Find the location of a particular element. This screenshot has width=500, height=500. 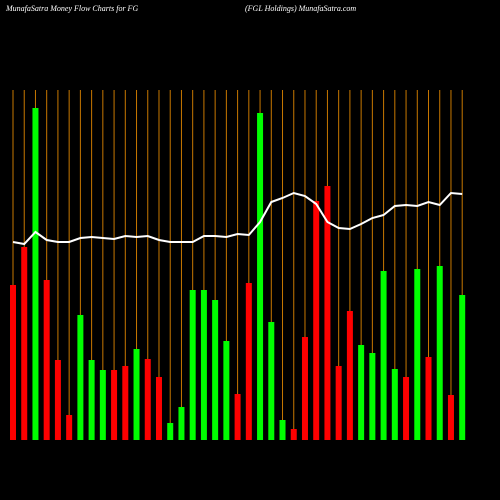

chart-subtitle: (FGL Holdings) MunafaSatra.com is located at coordinates (300, 8).